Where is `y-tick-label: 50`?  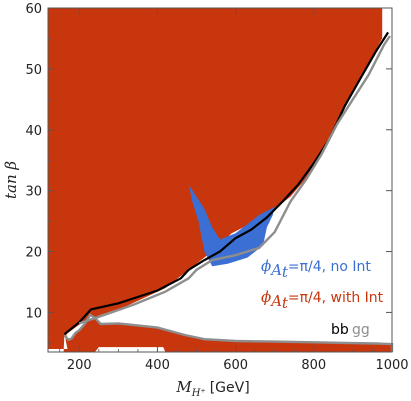 y-tick-label: 50 is located at coordinates (33, 70).